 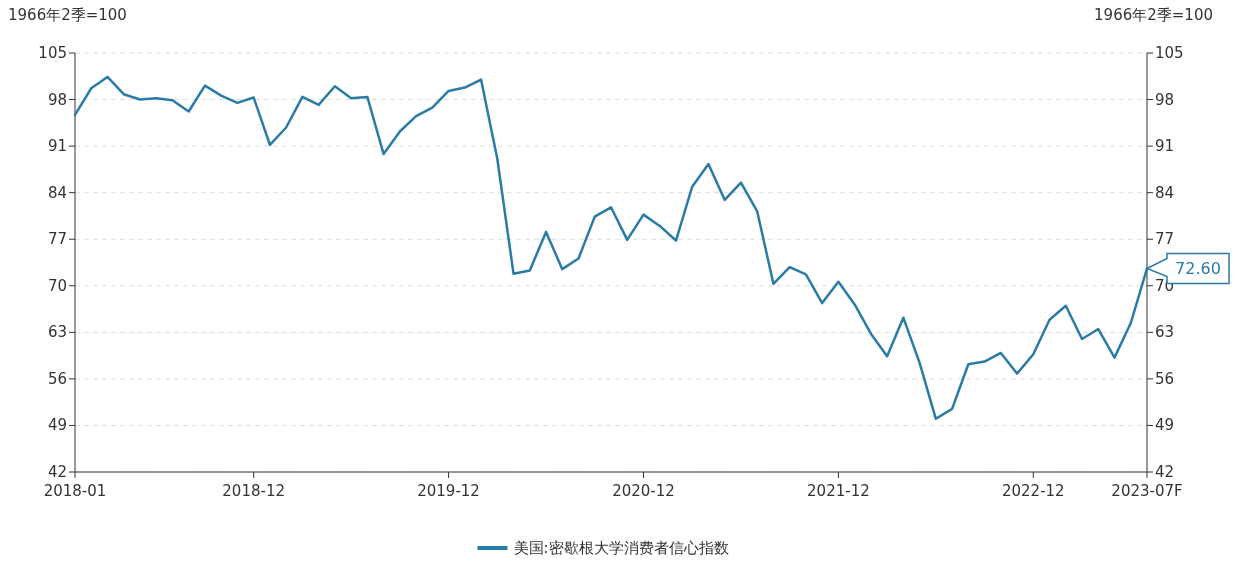 What do you see at coordinates (57, 378) in the screenshot?
I see `y-tick-label: 56` at bounding box center [57, 378].